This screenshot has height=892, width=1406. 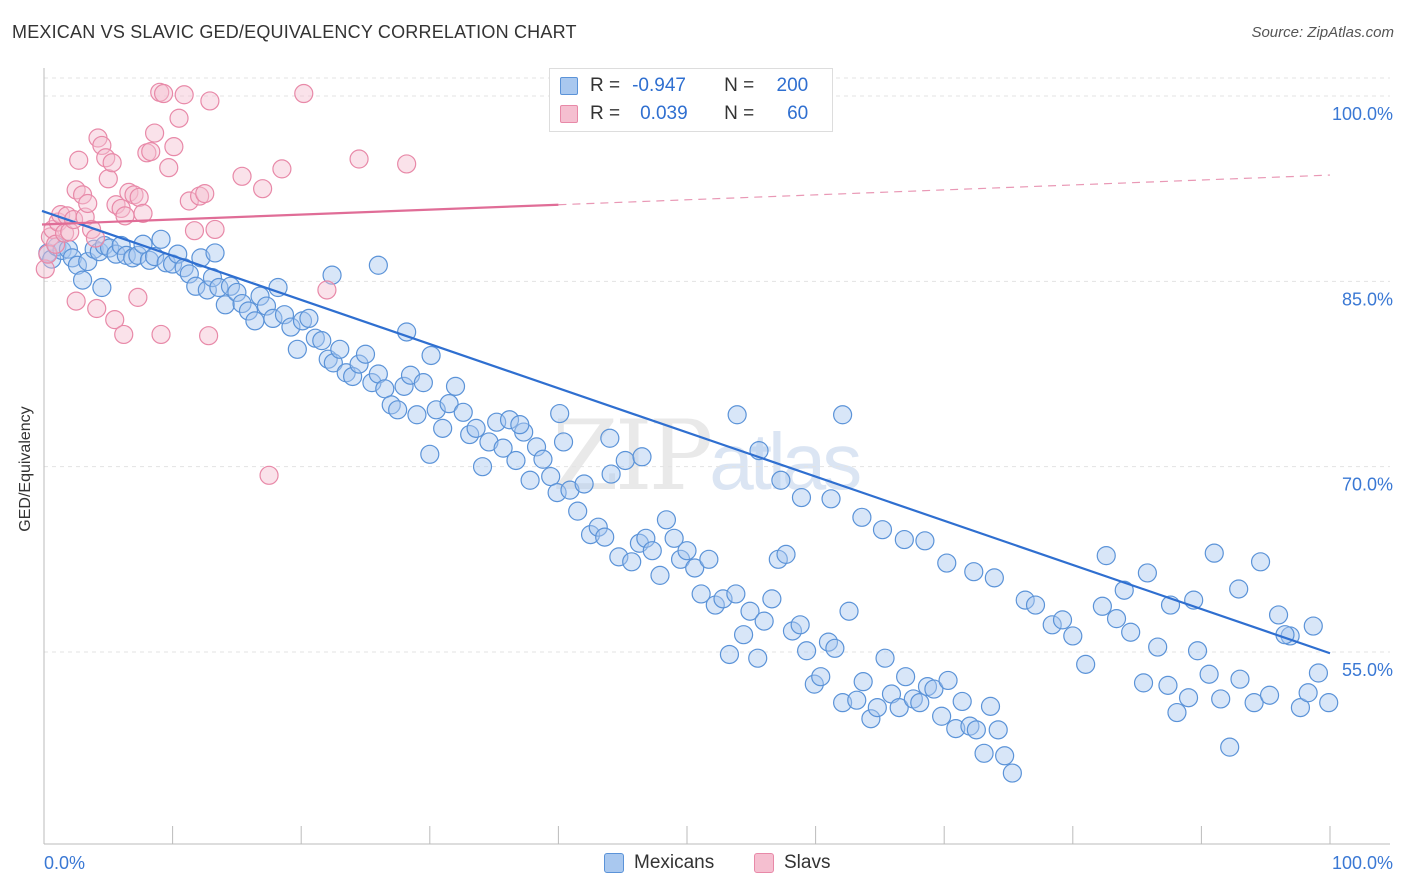 What do you see at coordinates (674, 862) in the screenshot?
I see `legend-label-mexicans: Mexicans` at bounding box center [674, 862].